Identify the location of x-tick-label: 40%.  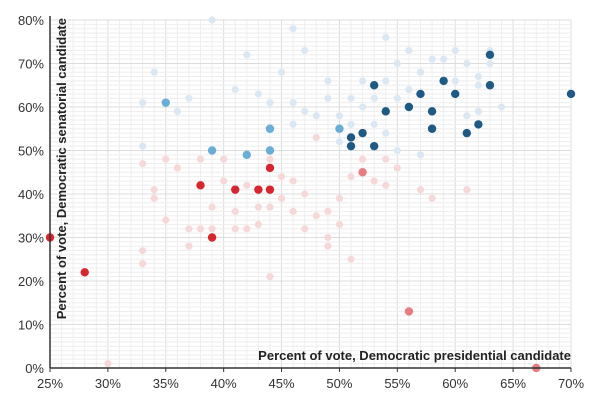
(224, 383).